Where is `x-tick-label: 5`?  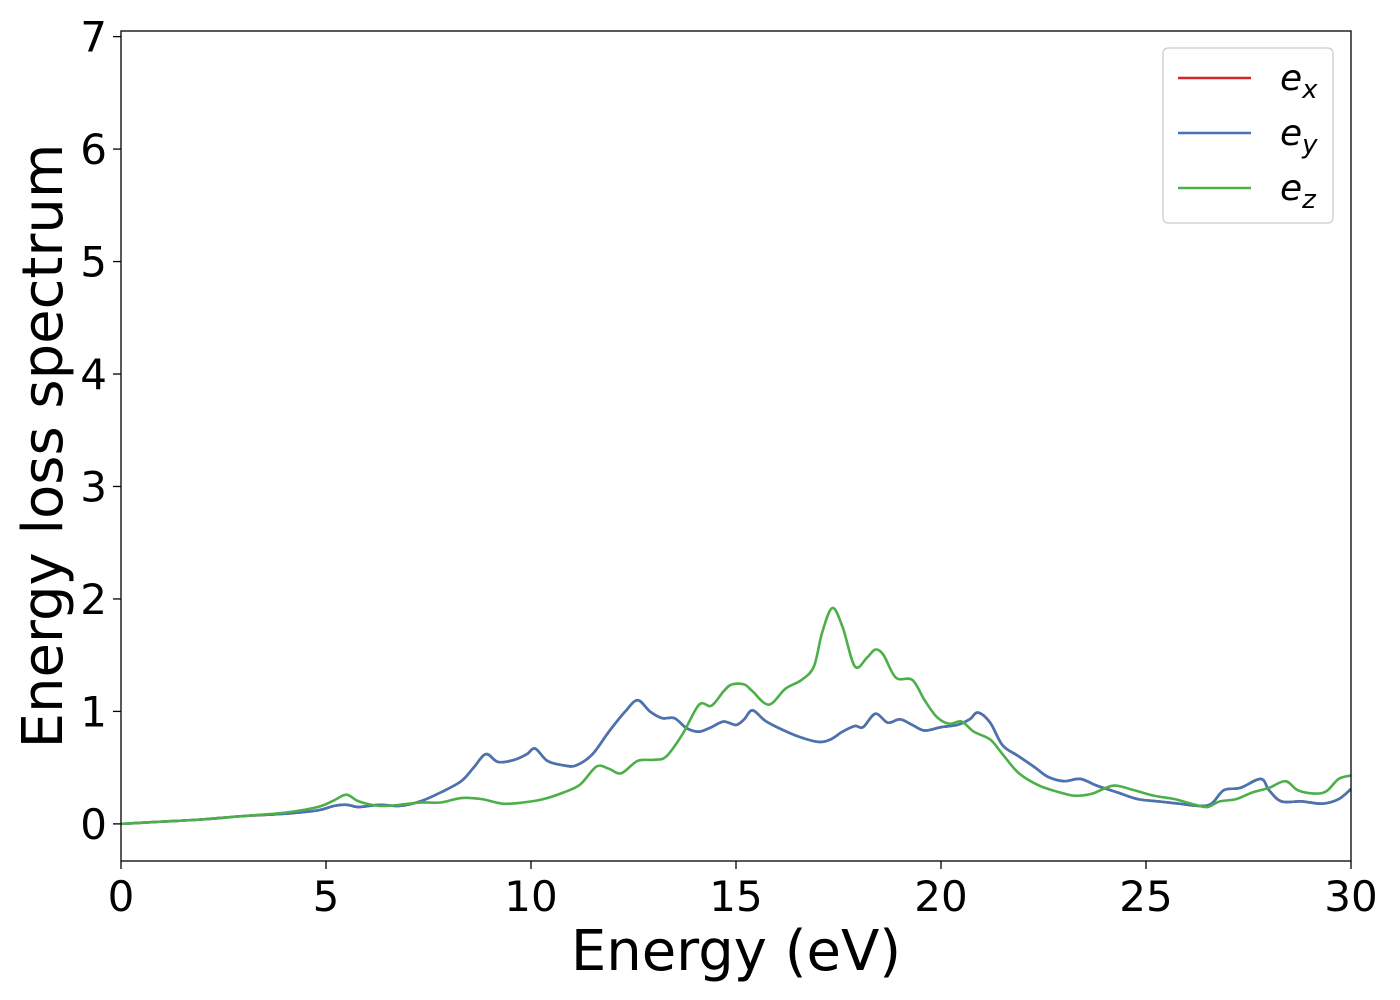
x-tick-label: 5 is located at coordinates (326, 896).